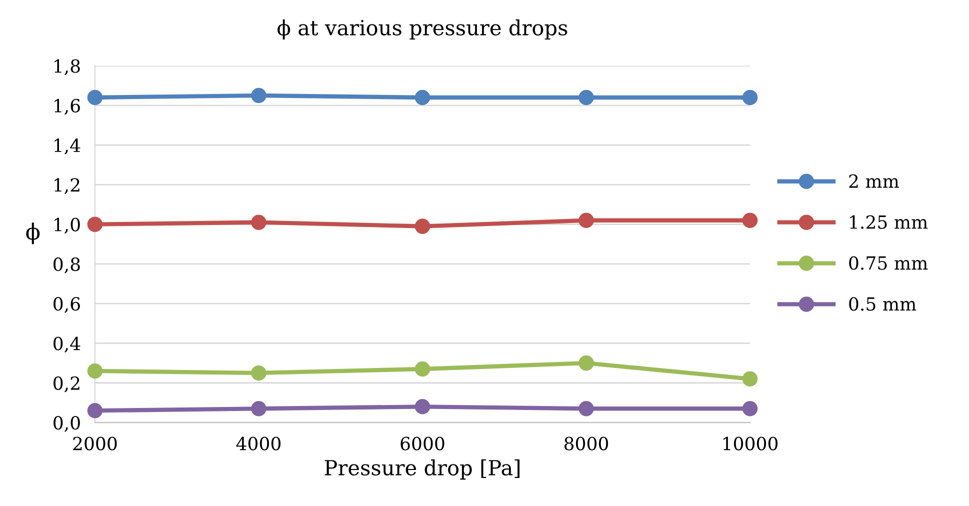 The image size is (969, 506). What do you see at coordinates (888, 263) in the screenshot?
I see `legend-label: 0.75 mm` at bounding box center [888, 263].